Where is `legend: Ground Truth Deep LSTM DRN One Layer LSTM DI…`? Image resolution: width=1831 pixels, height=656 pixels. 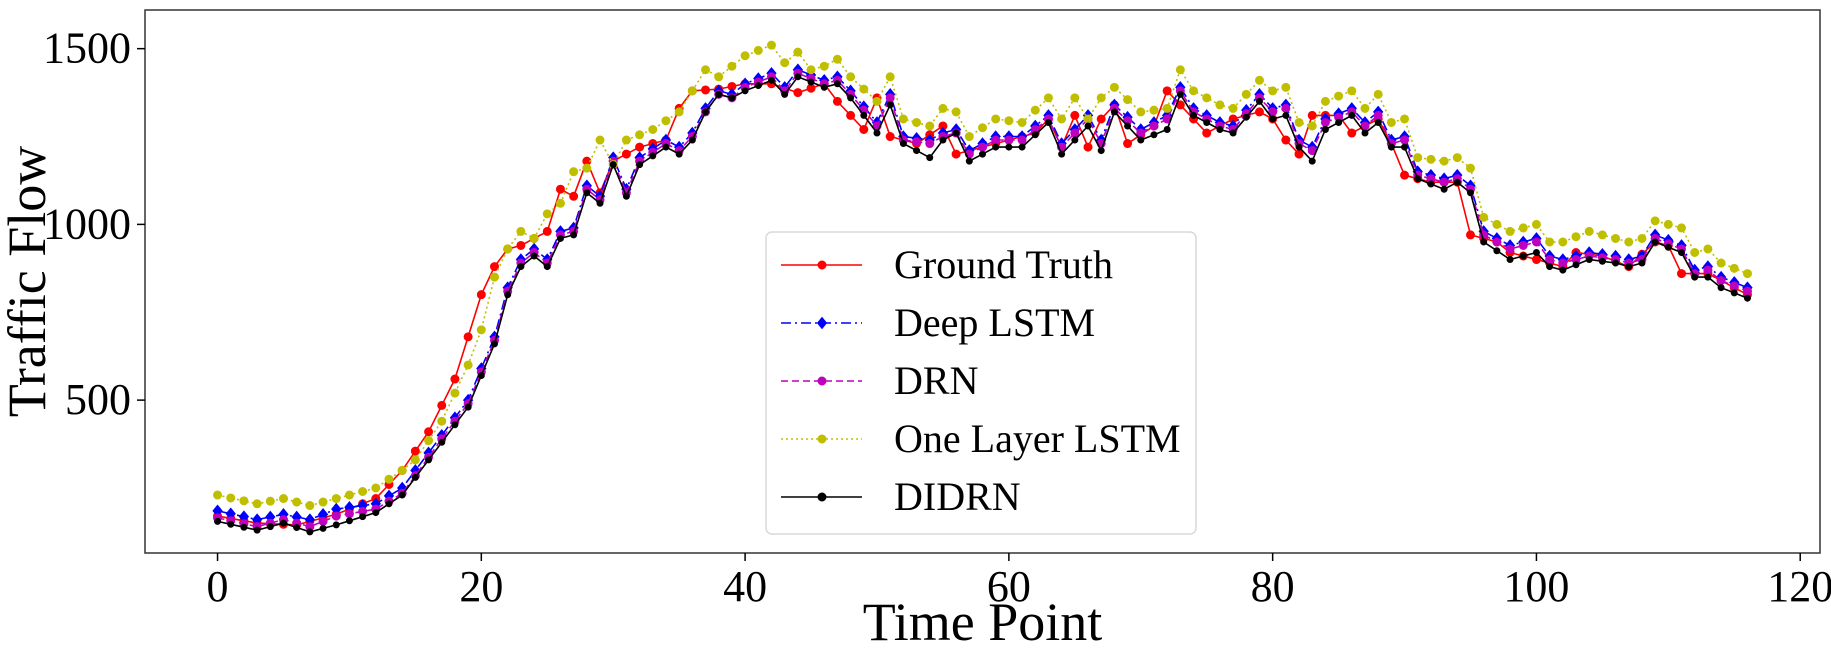 legend: Ground Truth Deep LSTM DRN One Layer LSTM DI… is located at coordinates (981, 383).